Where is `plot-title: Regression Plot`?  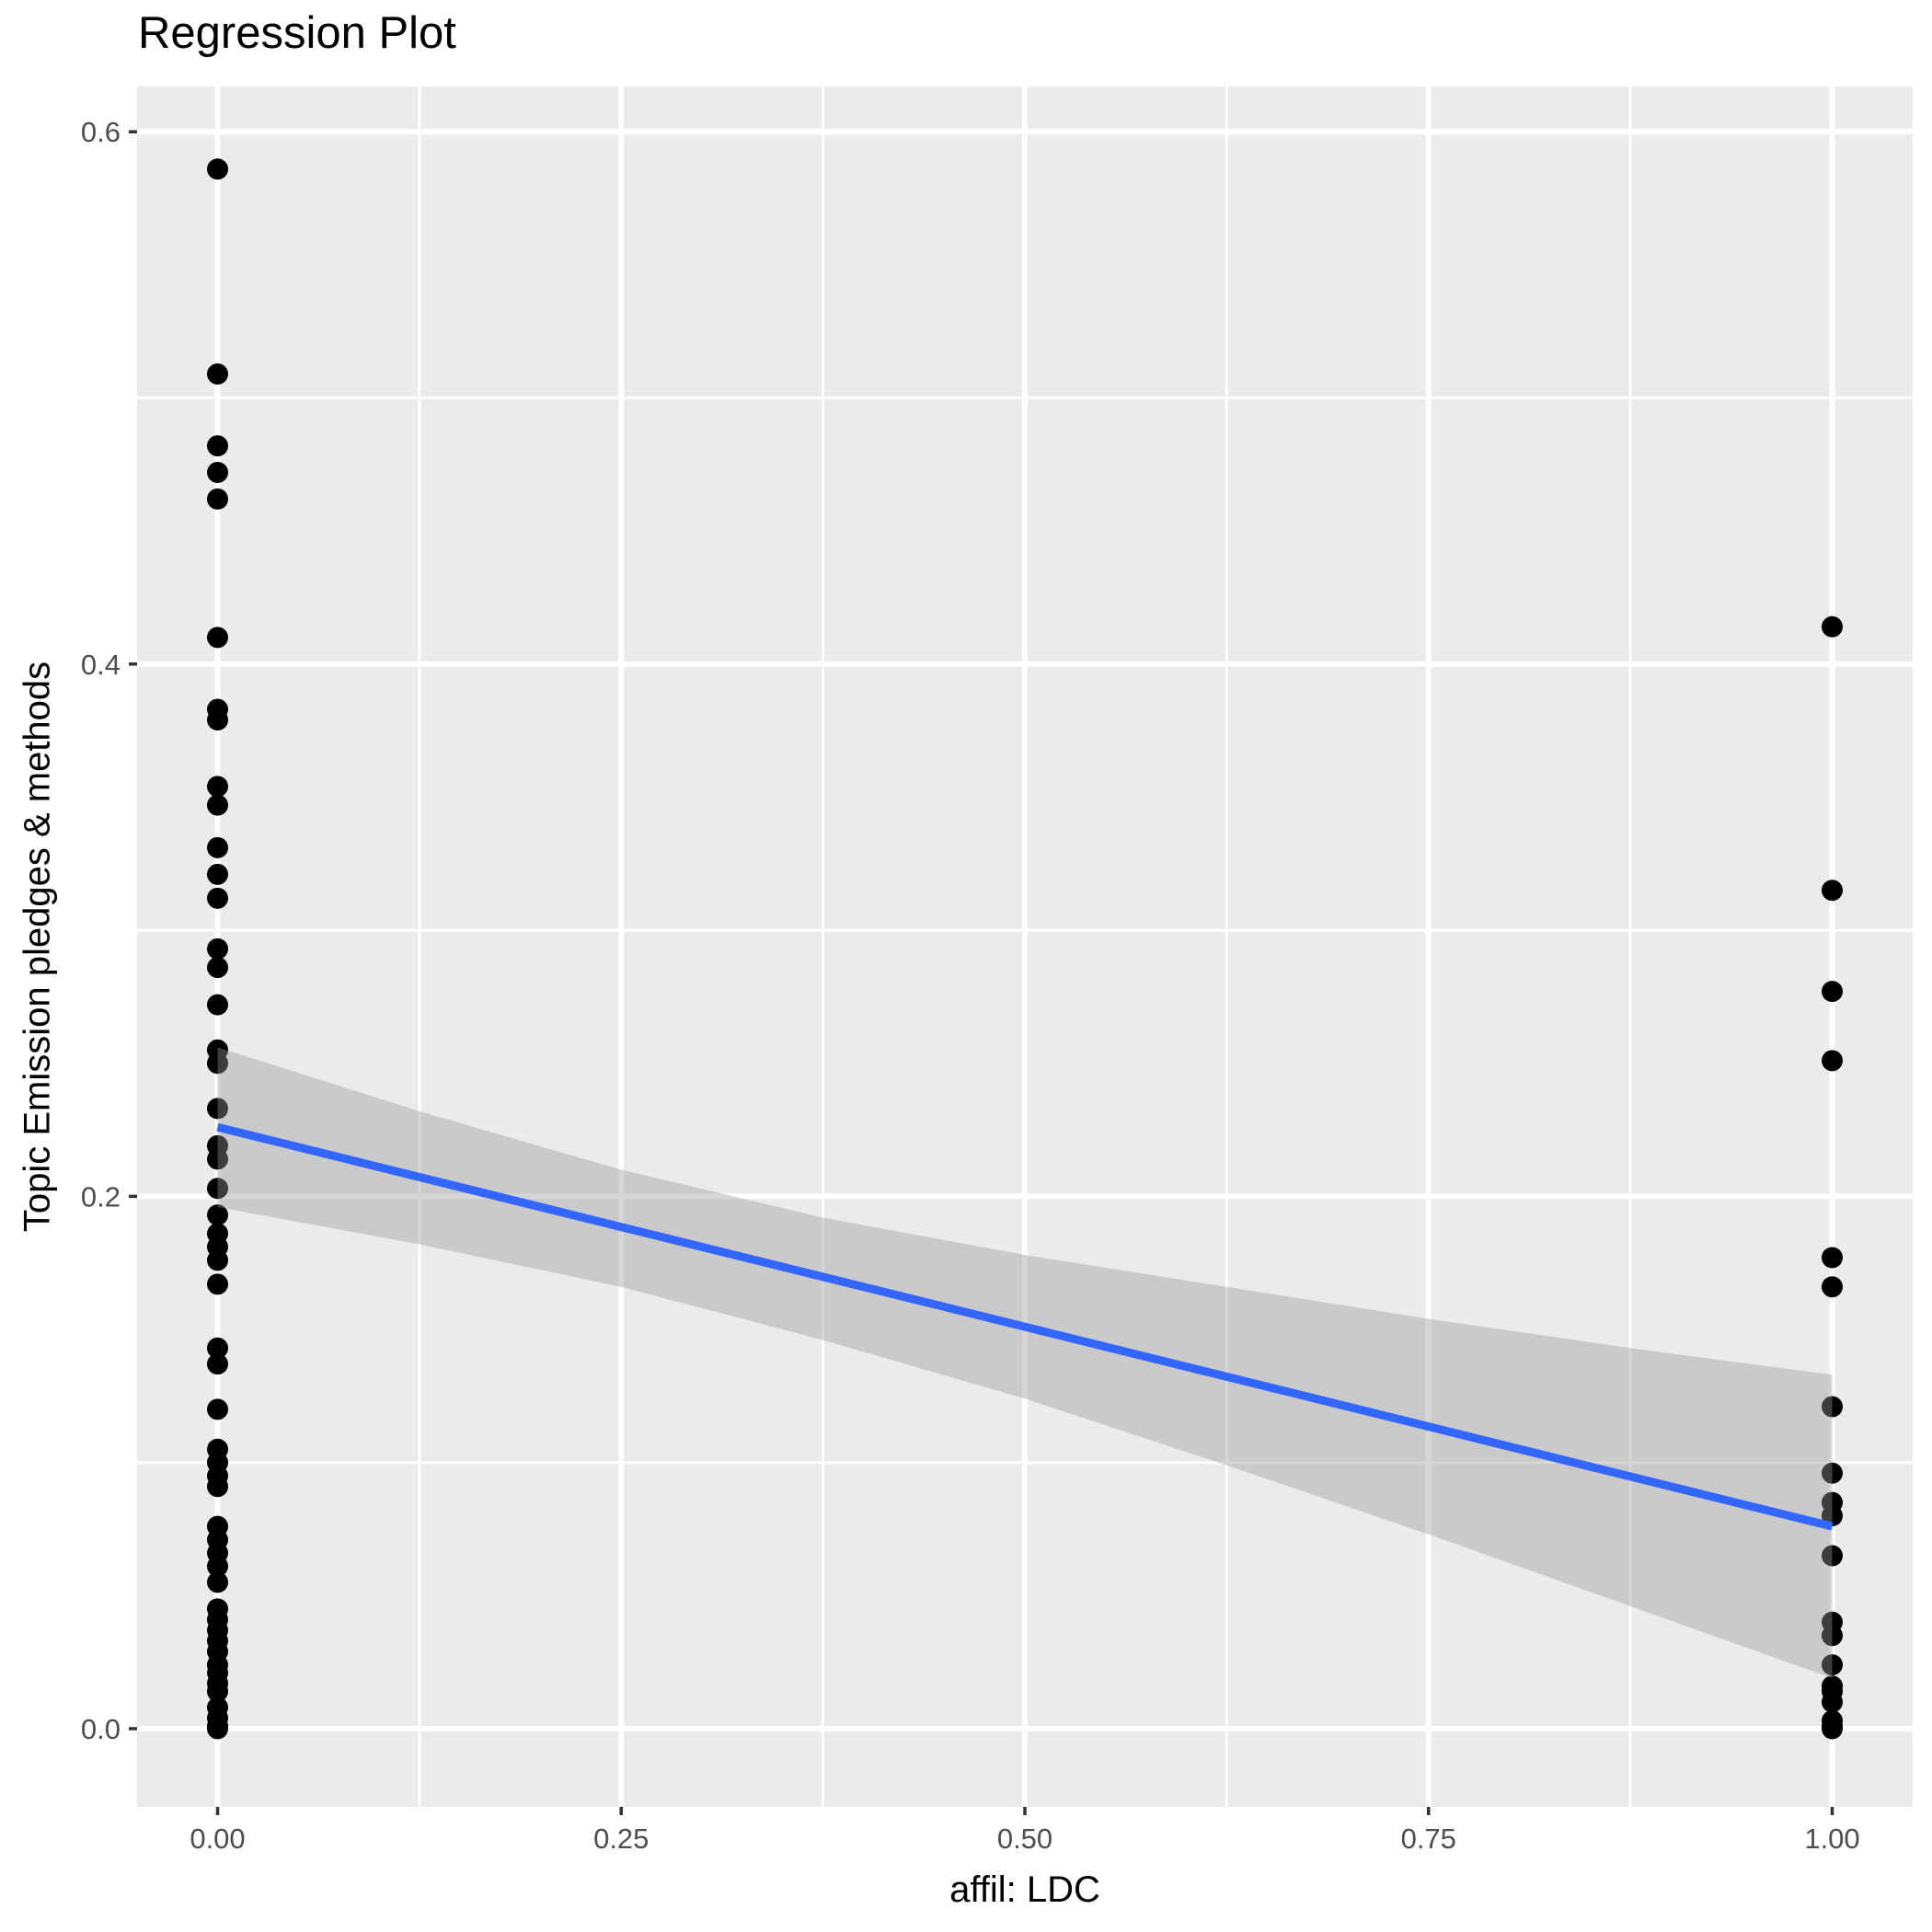 plot-title: Regression Plot is located at coordinates (297, 33).